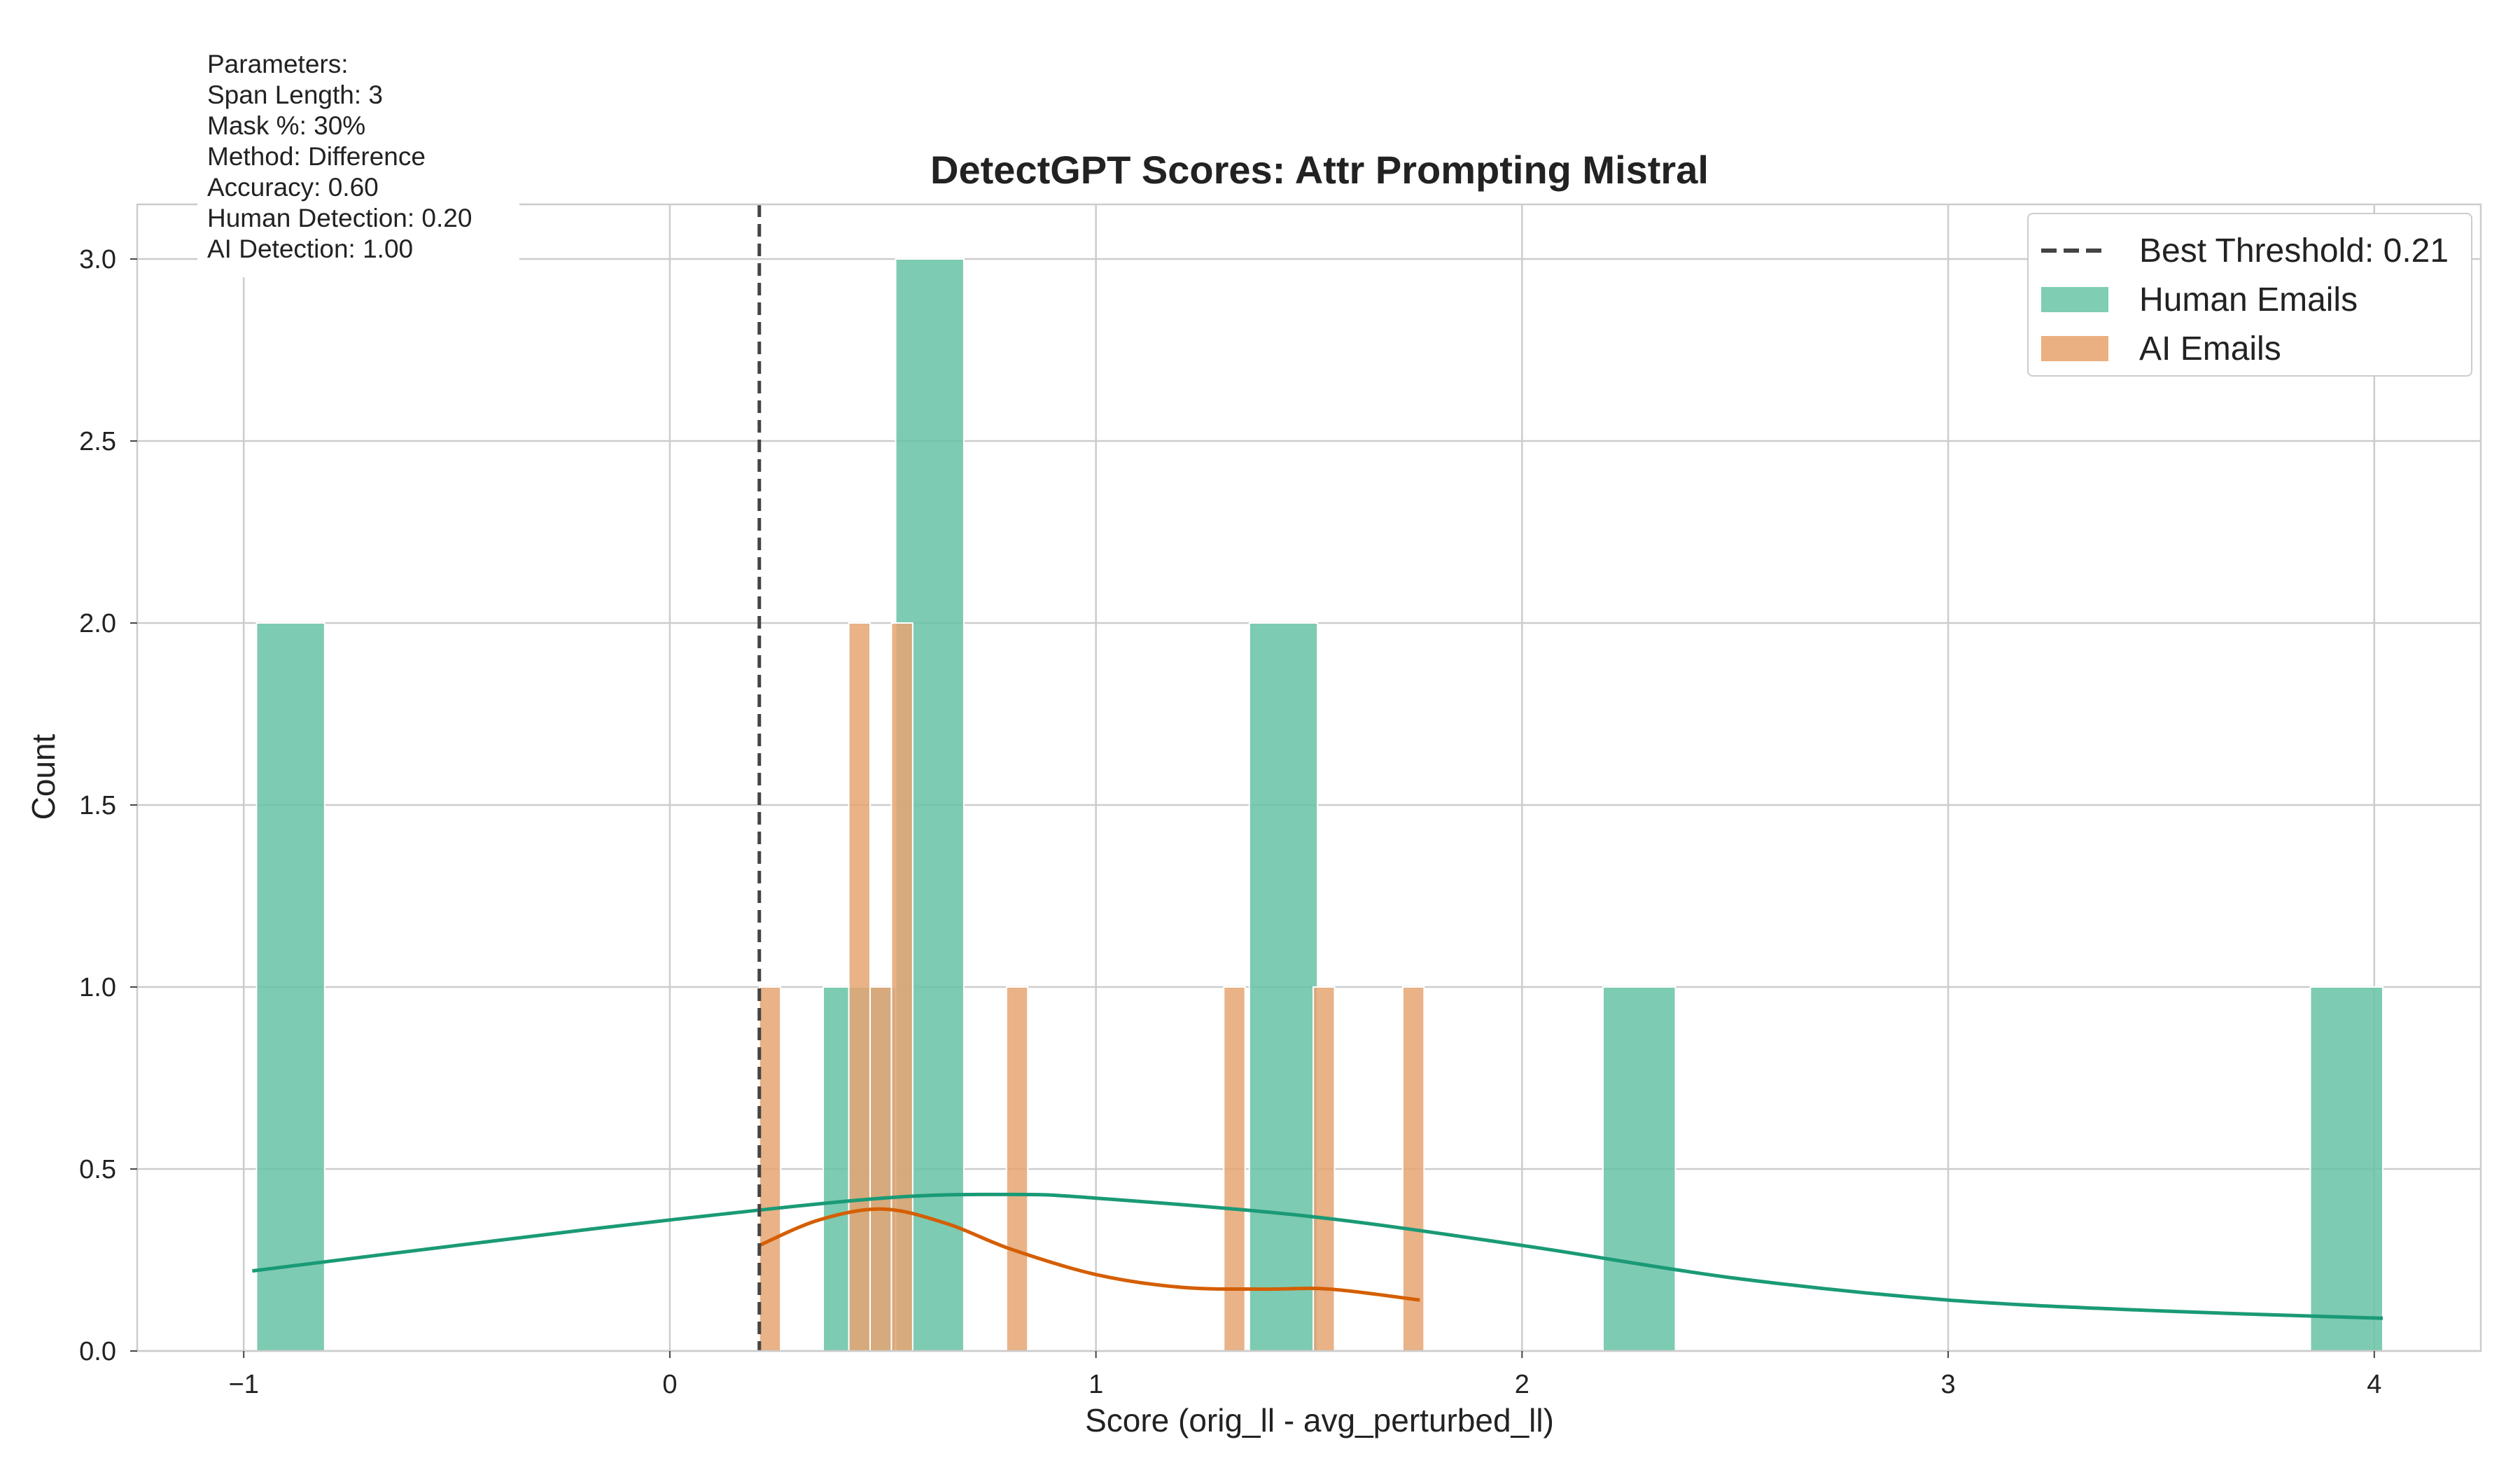 The height and width of the screenshot is (1470, 2520). Describe the element at coordinates (244, 1384) in the screenshot. I see `x-tick-label: −1` at that location.